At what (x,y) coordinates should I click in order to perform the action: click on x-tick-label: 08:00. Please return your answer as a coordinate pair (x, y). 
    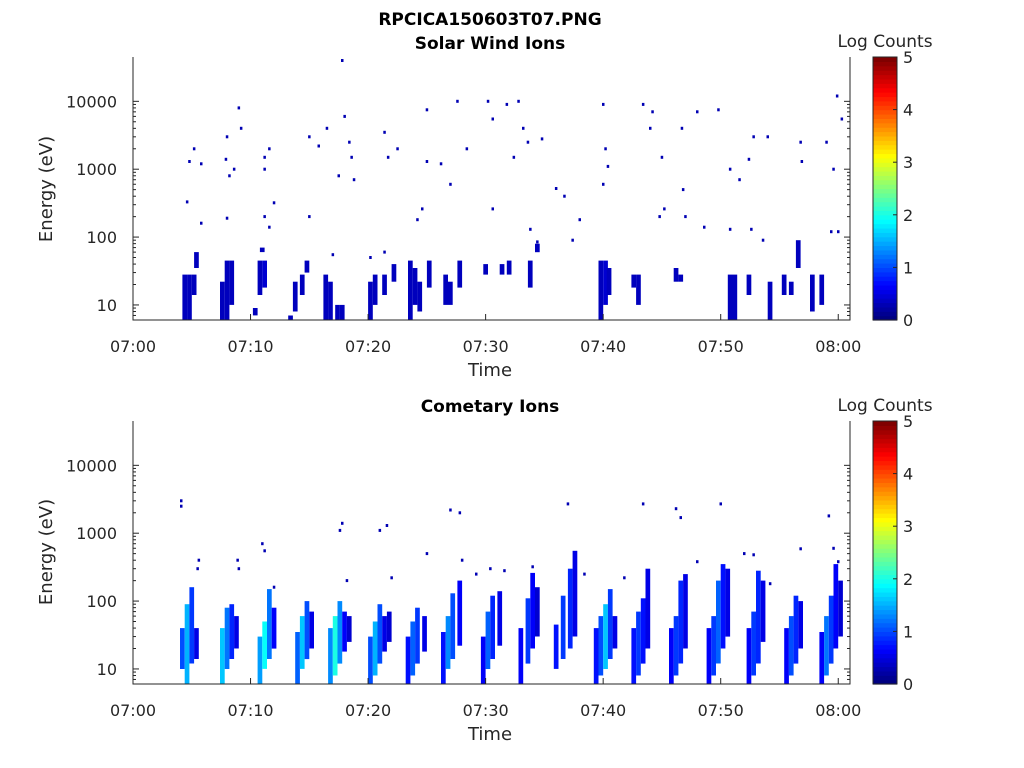
    Looking at the image, I should click on (838, 346).